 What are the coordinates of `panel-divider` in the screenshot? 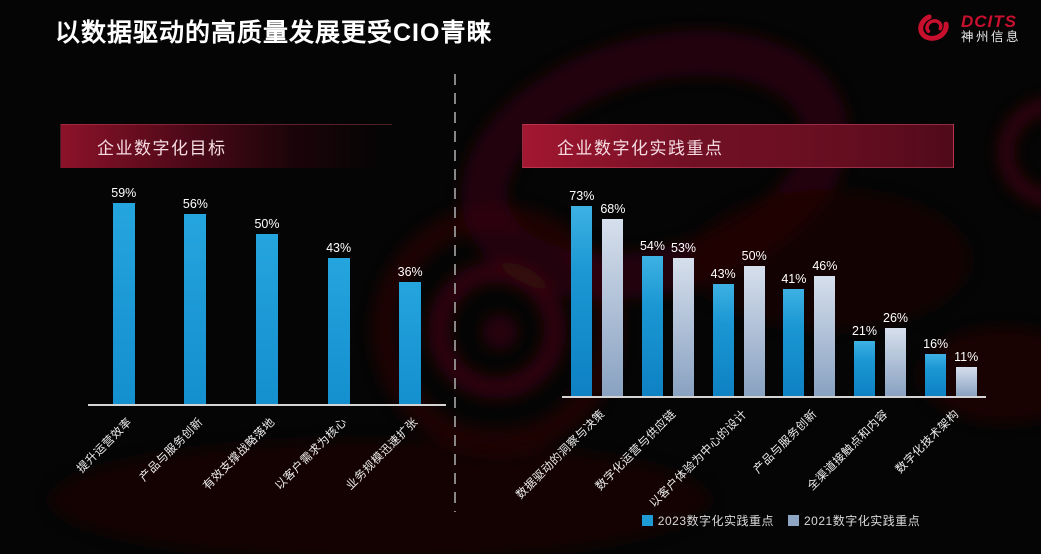 It's located at (455, 293).